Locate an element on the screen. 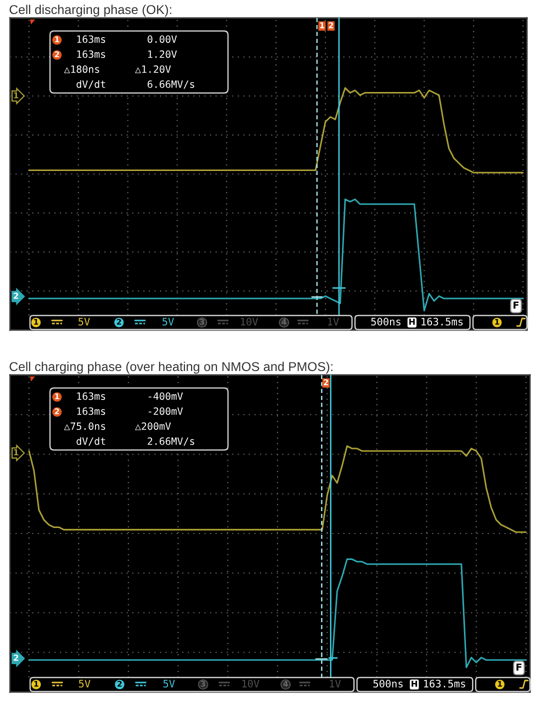  text: △75.0ns is located at coordinates (85, 426).